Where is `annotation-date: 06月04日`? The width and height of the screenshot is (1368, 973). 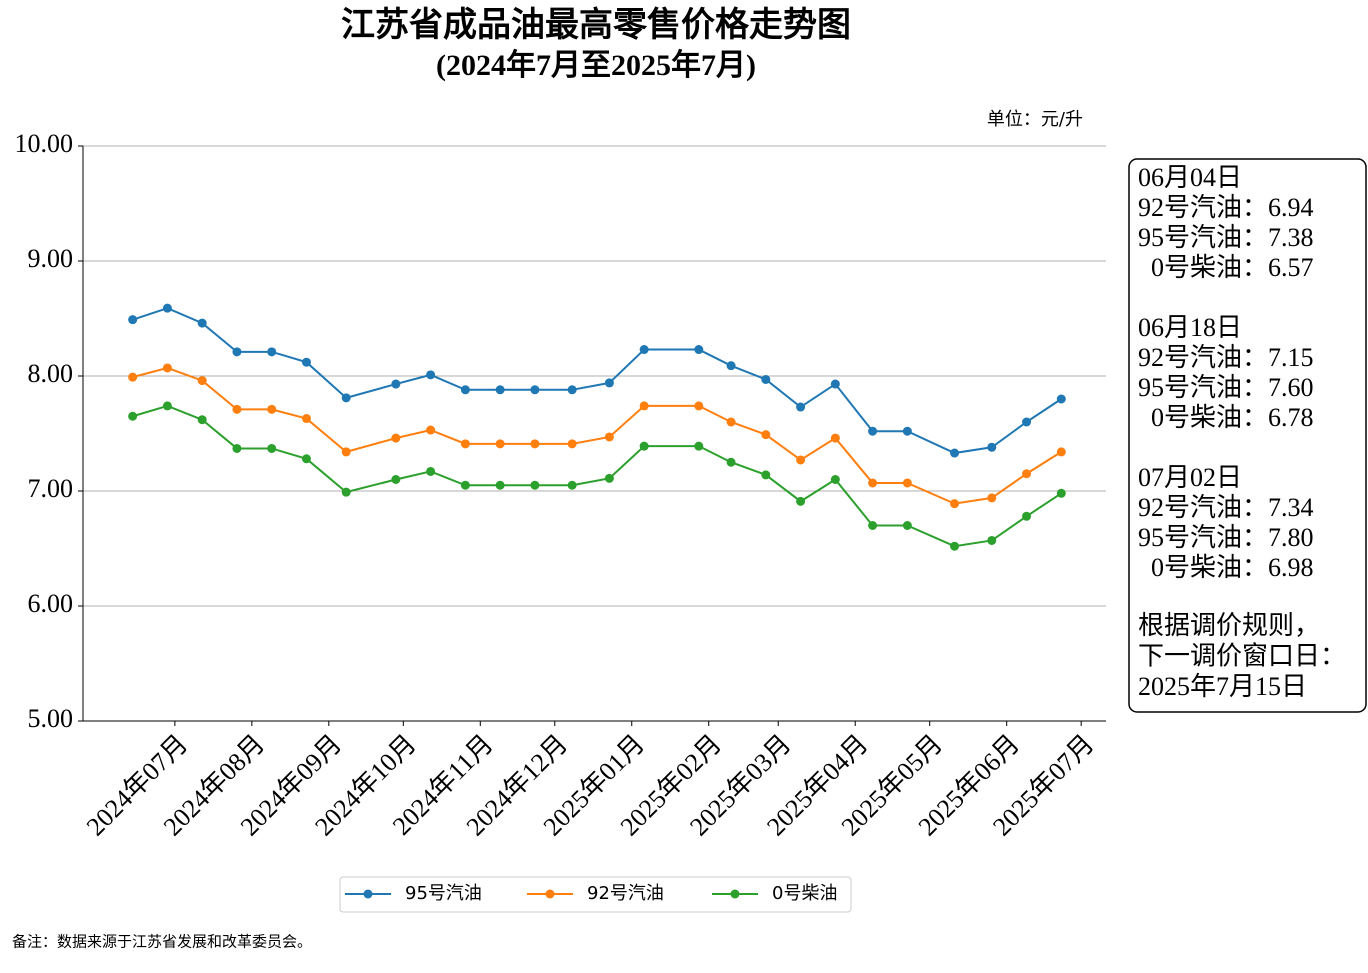 annotation-date: 06月04日 is located at coordinates (1190, 177).